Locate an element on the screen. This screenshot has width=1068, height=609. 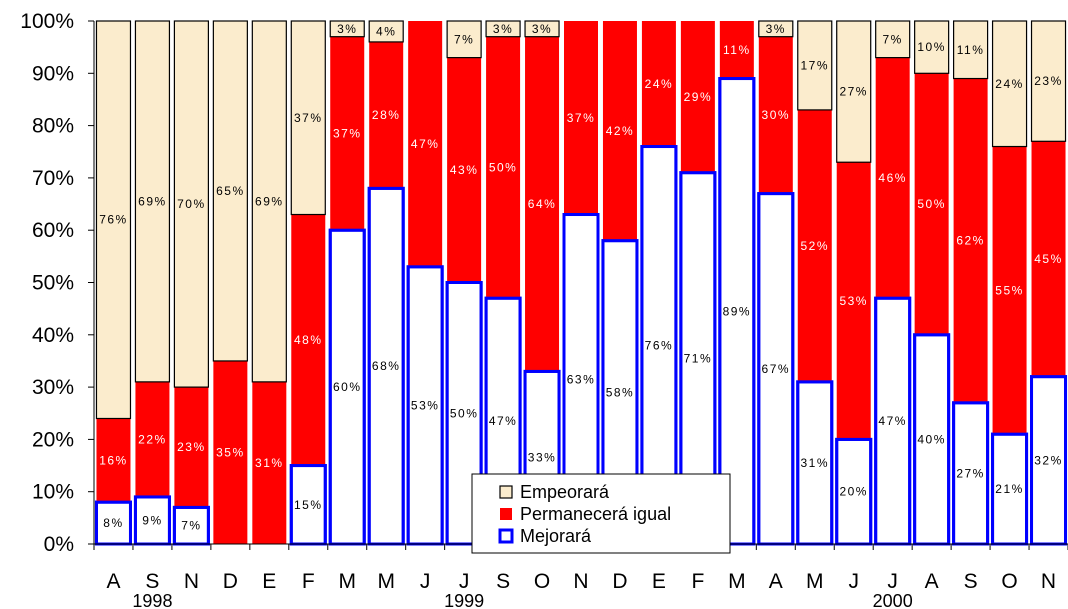
data-label-permanecera-igual: 42% is located at coordinates (620, 131).